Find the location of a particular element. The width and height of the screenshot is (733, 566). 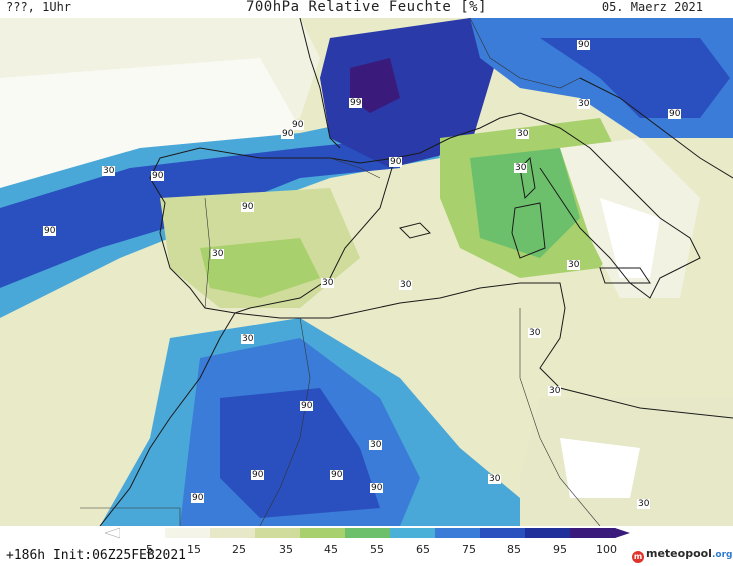

contour-label: 99 is located at coordinates (356, 103).